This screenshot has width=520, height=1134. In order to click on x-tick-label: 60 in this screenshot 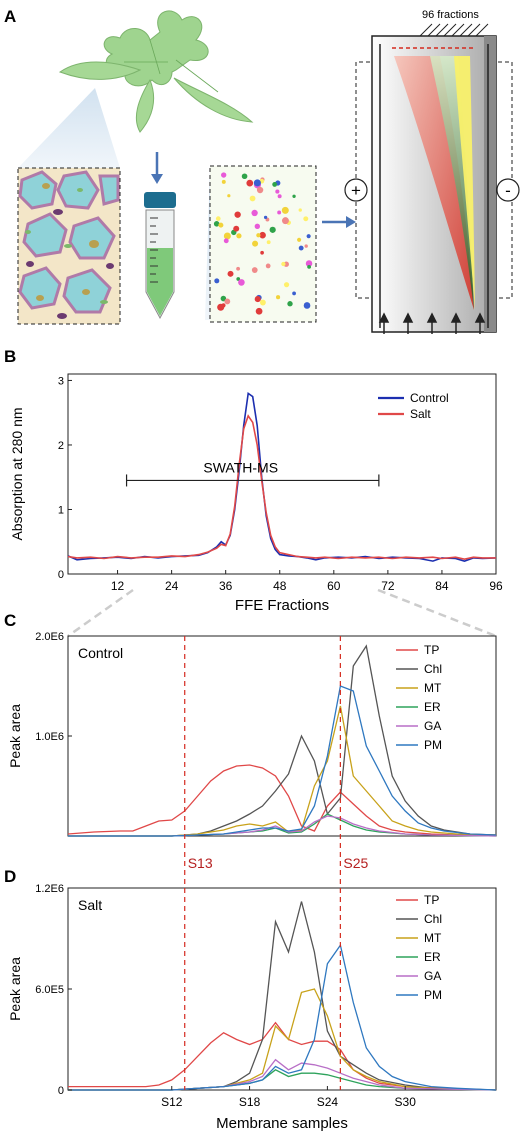, I will do `click(334, 586)`.